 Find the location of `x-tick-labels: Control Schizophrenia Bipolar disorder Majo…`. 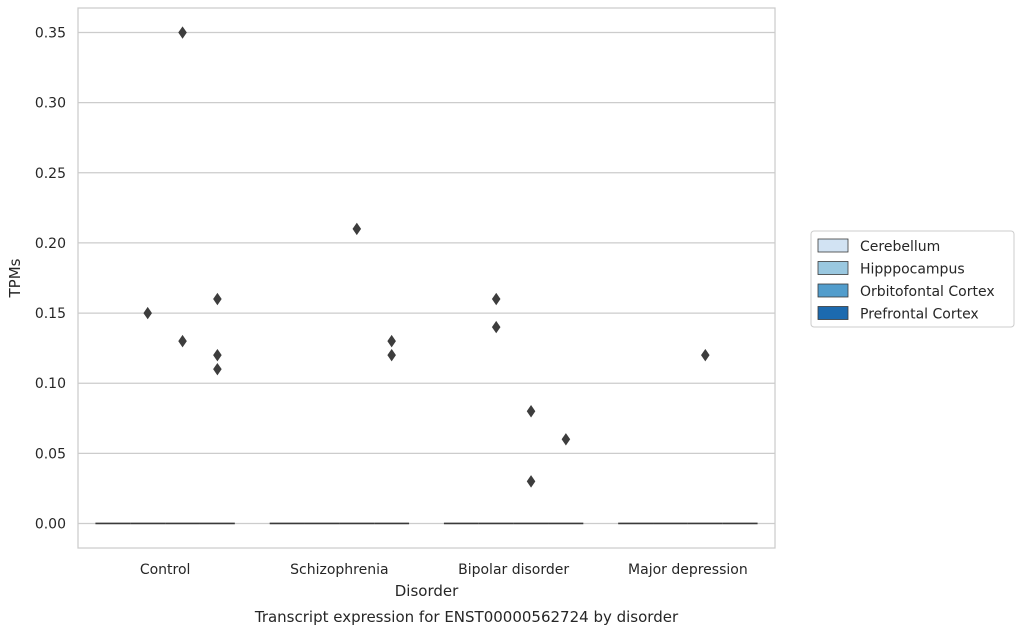

x-tick-labels: Control Schizophrenia Bipolar disorder Majo… is located at coordinates (444, 570).